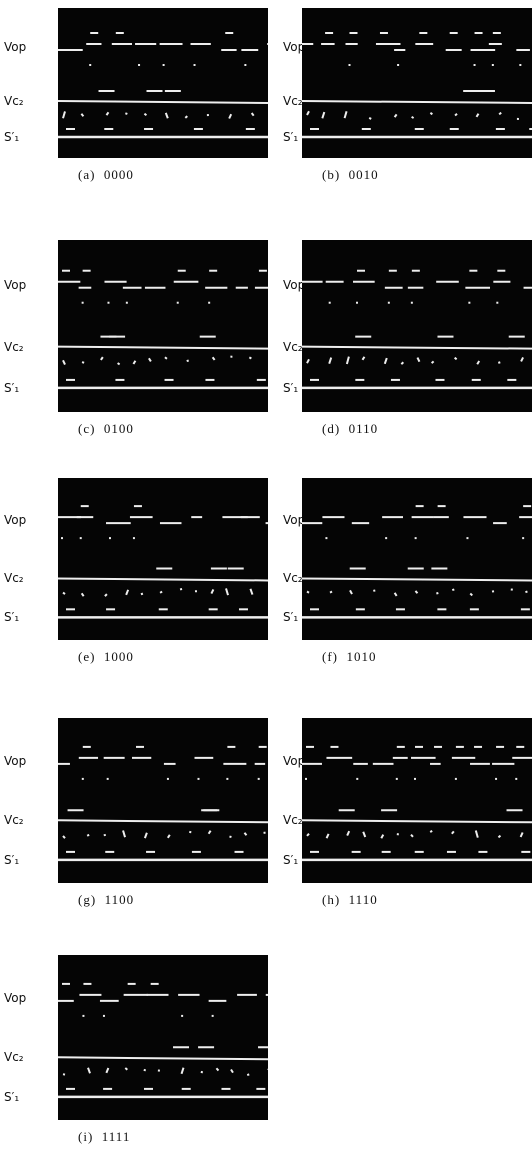 This screenshot has width=532, height=1156. What do you see at coordinates (106, 656) in the screenshot?
I see `panel-caption: (e) 1000` at bounding box center [106, 656].